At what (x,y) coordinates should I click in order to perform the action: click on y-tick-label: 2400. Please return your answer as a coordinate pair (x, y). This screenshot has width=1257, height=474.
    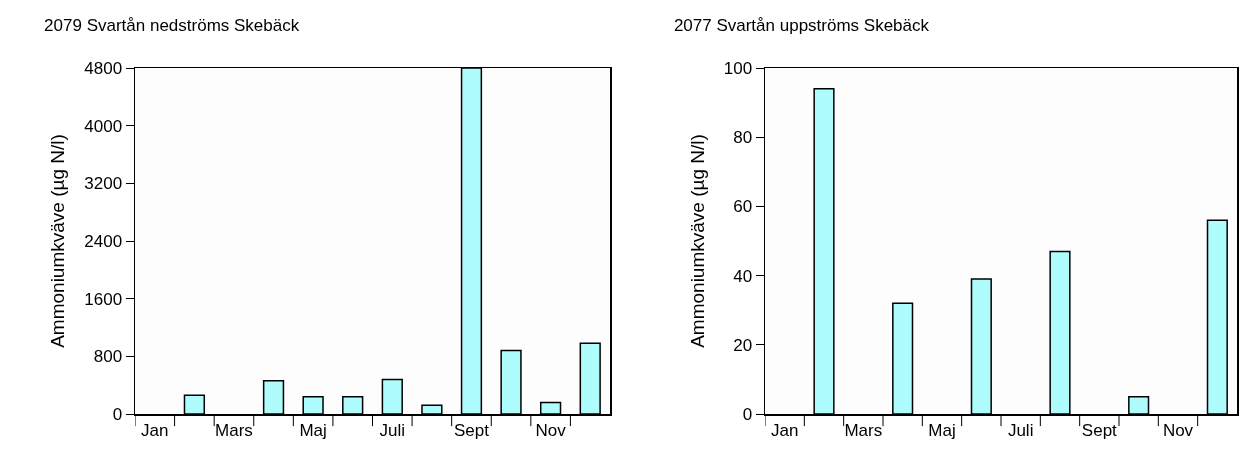
    Looking at the image, I should click on (103, 241).